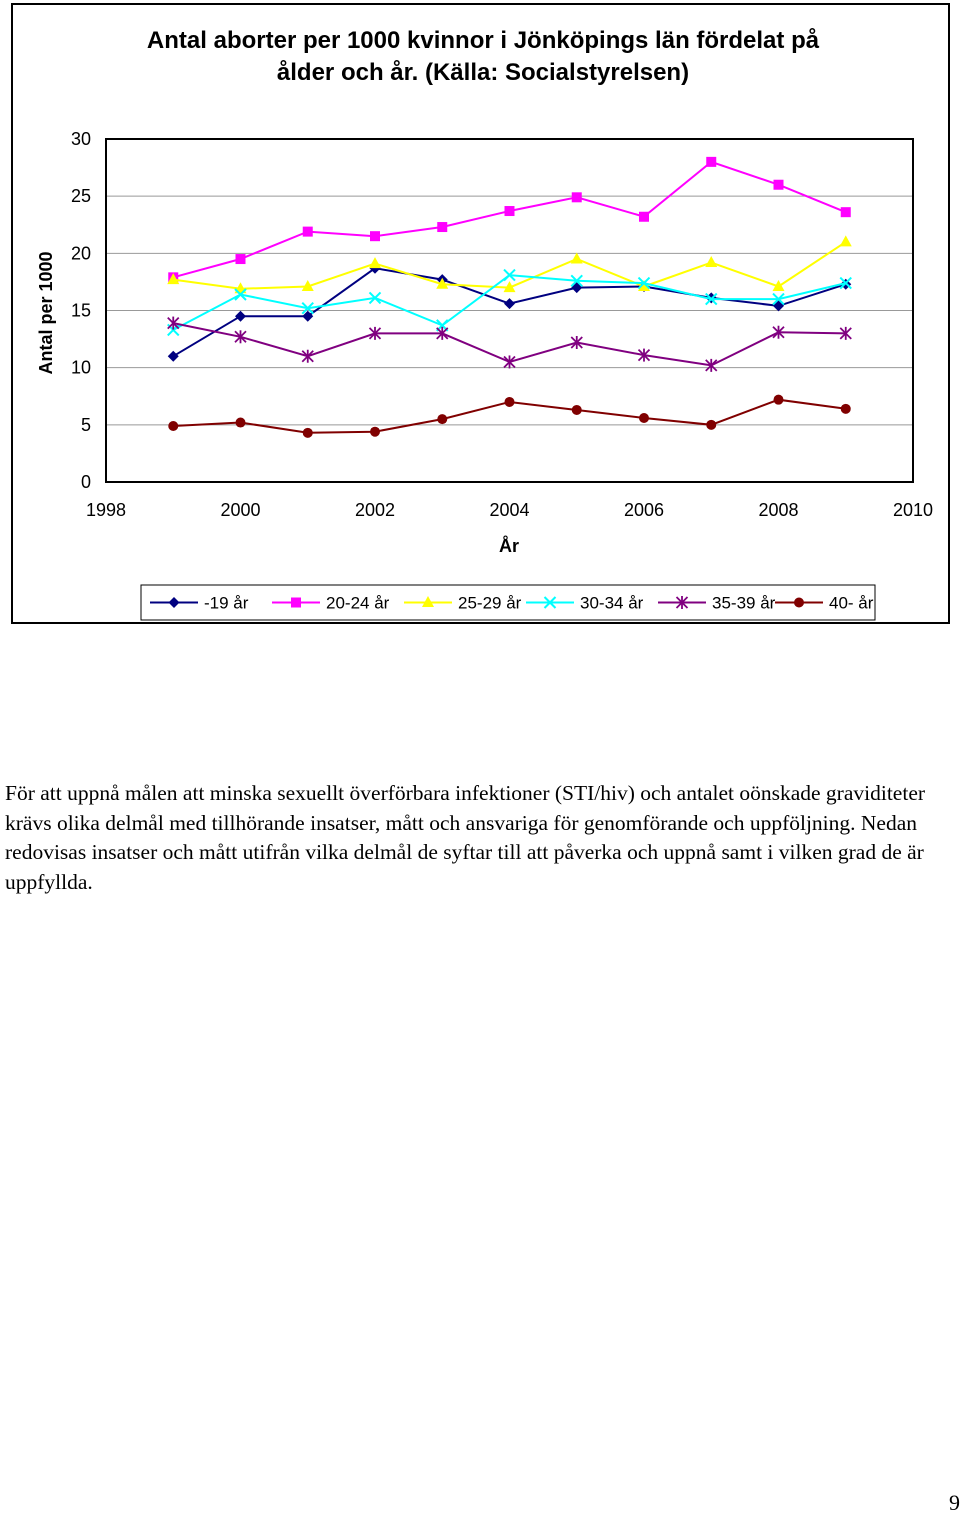 This screenshot has height=1516, width=960. I want to click on x-tick-label: 2002, so click(375, 510).